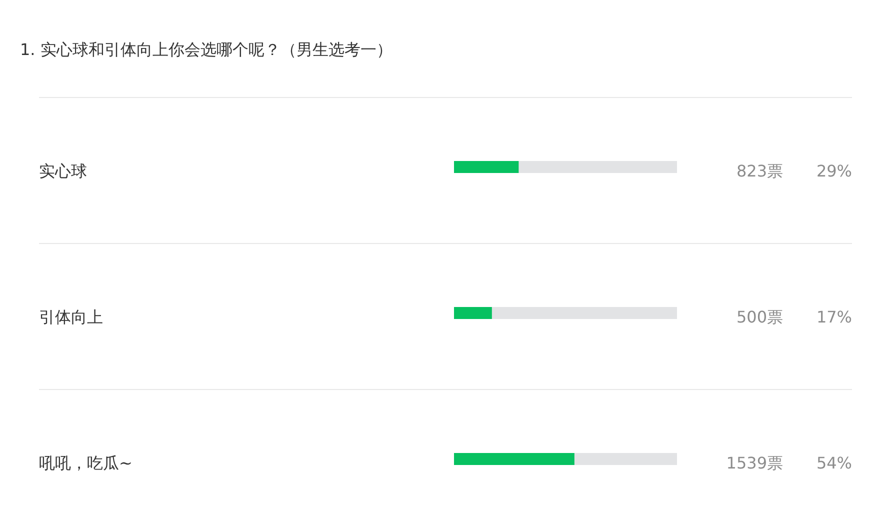 This screenshot has height=511, width=881. Describe the element at coordinates (71, 317) in the screenshot. I see `y-tick-label: 引体向上` at that location.